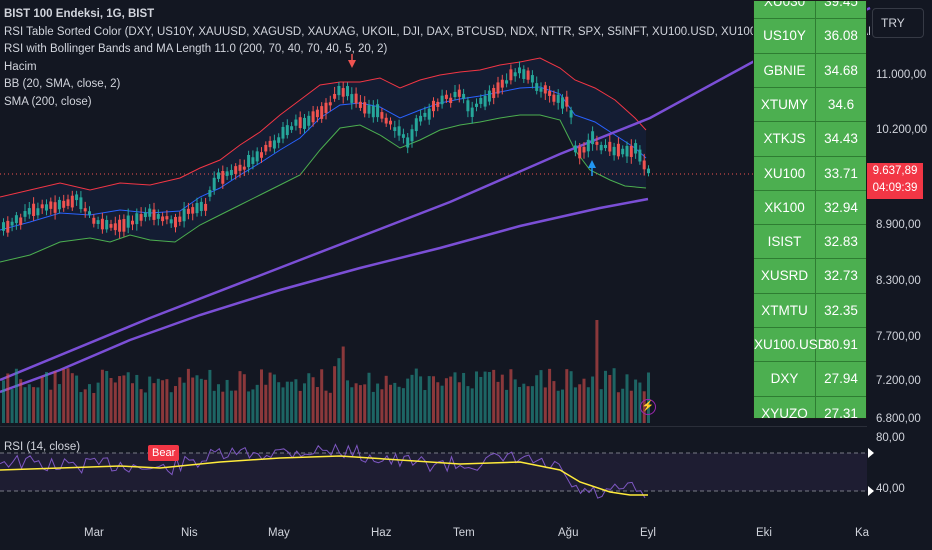 The height and width of the screenshot is (550, 932). Describe the element at coordinates (841, 139) in the screenshot. I see `rsi-table-value: 34.43` at that location.